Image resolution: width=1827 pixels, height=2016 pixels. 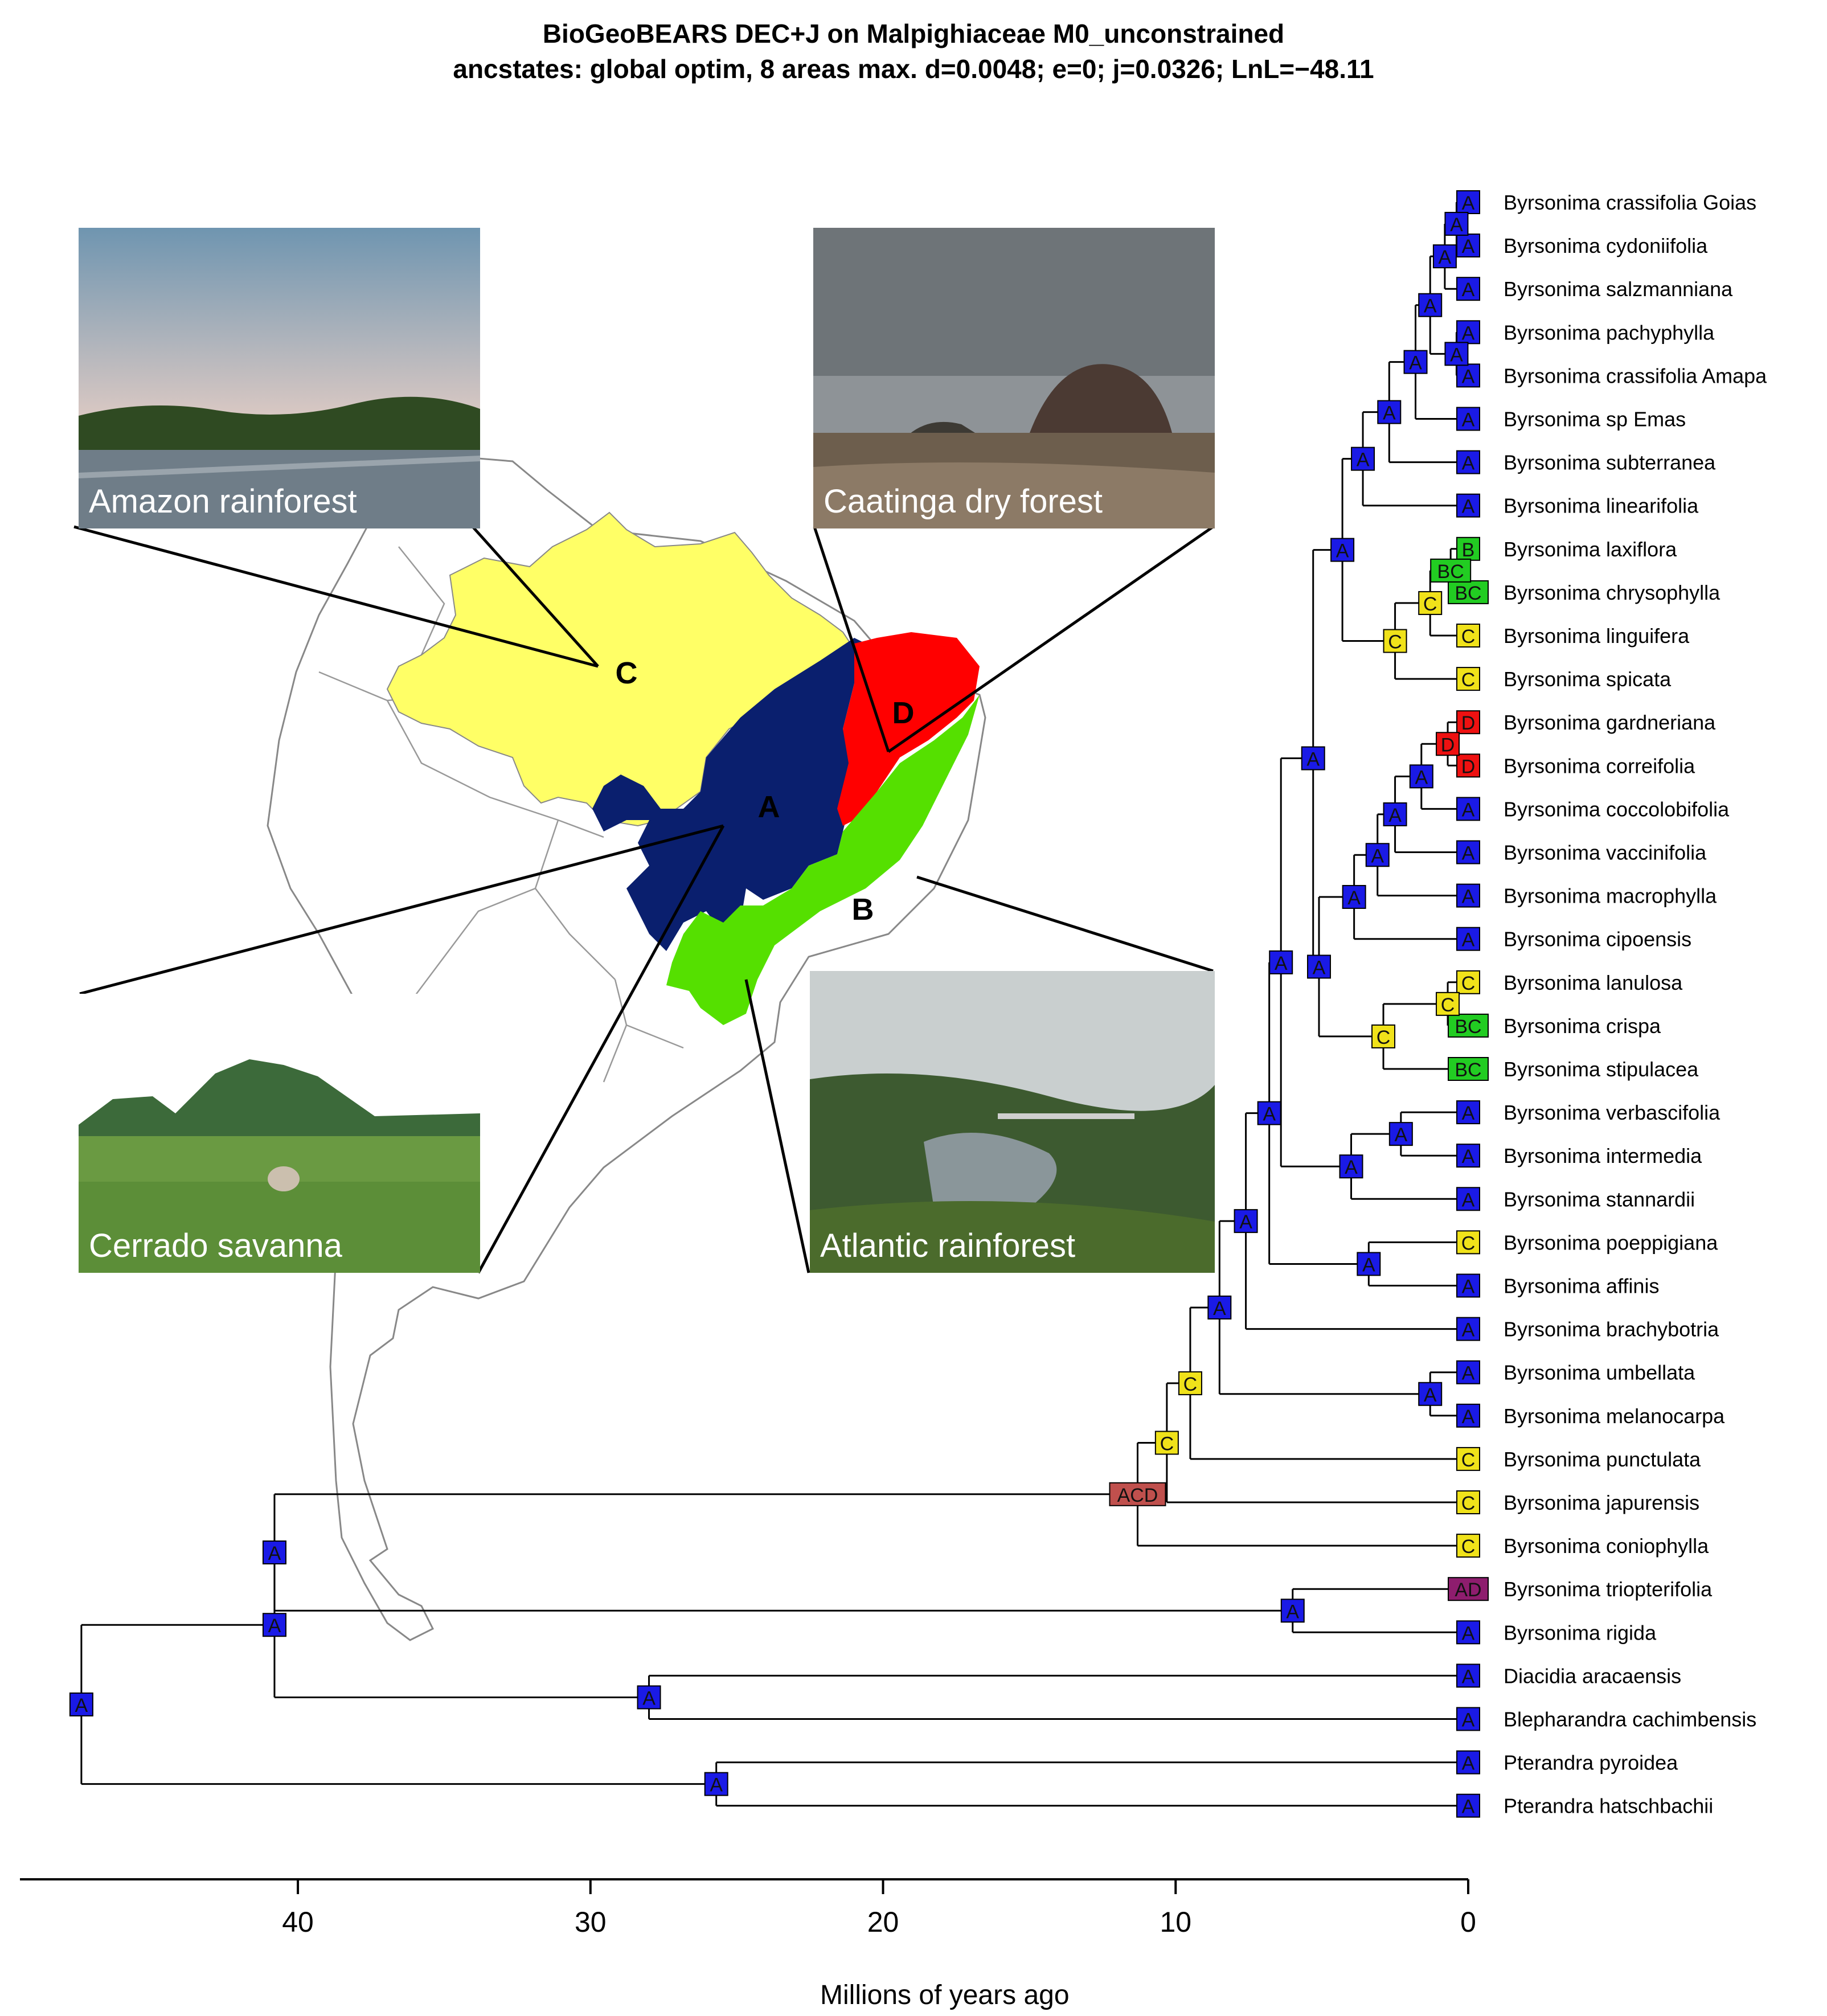 I want to click on map-label-B: B, so click(x=863, y=909).